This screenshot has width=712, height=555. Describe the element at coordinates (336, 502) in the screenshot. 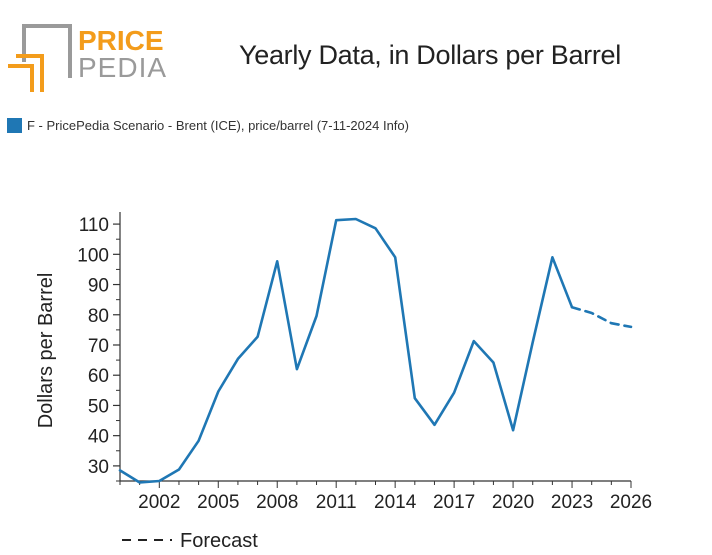

I see `x-tick-label: 2011` at that location.